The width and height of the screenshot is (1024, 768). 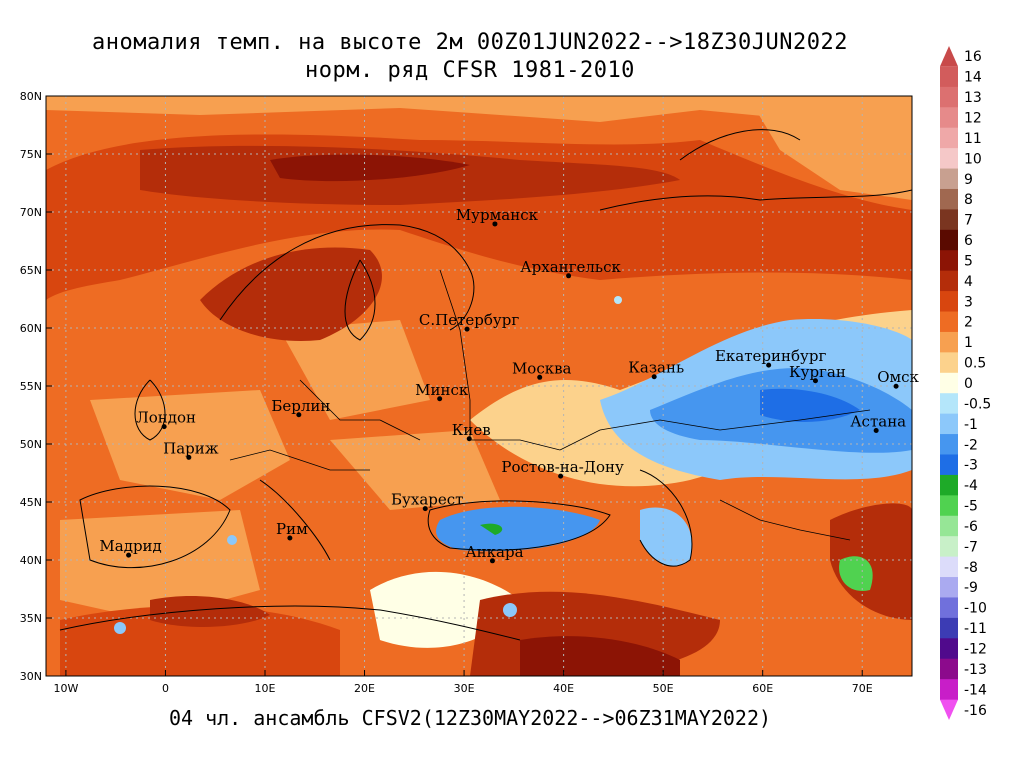 I want to click on colorbar-label: -13, so click(x=975, y=670).